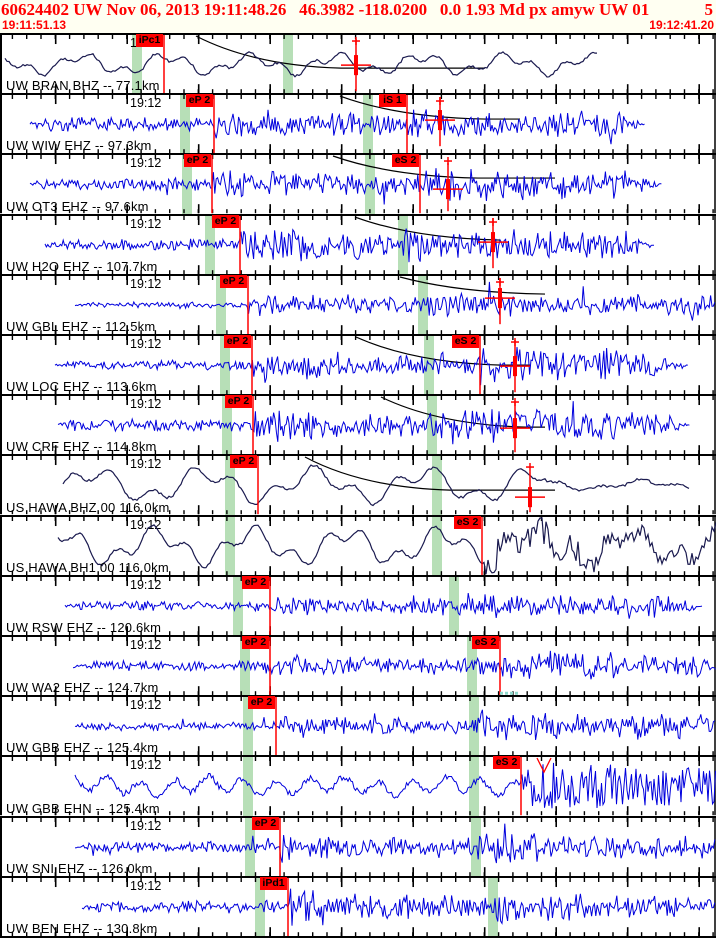  I want to click on waveform-canvas-h2o-ehz, so click(358, 244).